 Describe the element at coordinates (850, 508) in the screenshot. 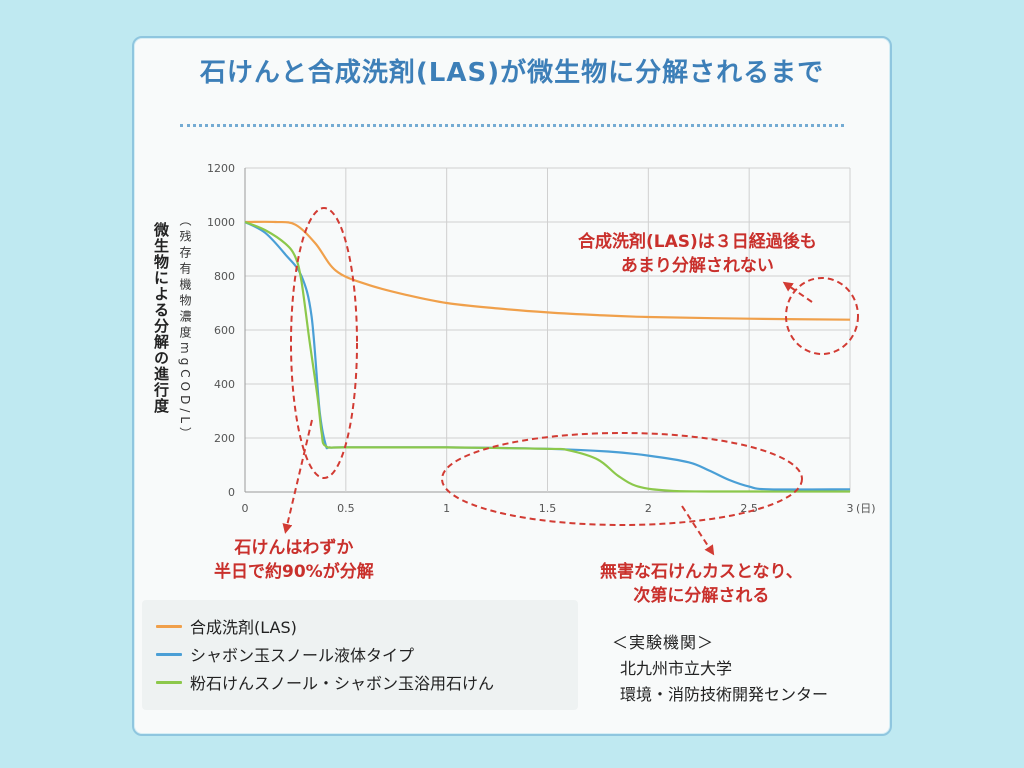

I see `x-tick-label: 3` at that location.